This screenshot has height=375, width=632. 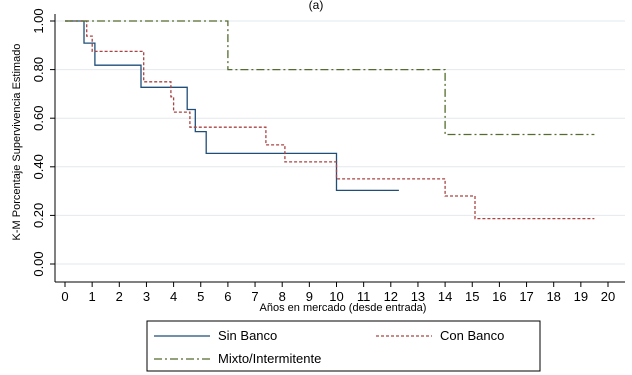 What do you see at coordinates (38, 20) in the screenshot?
I see `y-tick-label: 1.00` at bounding box center [38, 20].